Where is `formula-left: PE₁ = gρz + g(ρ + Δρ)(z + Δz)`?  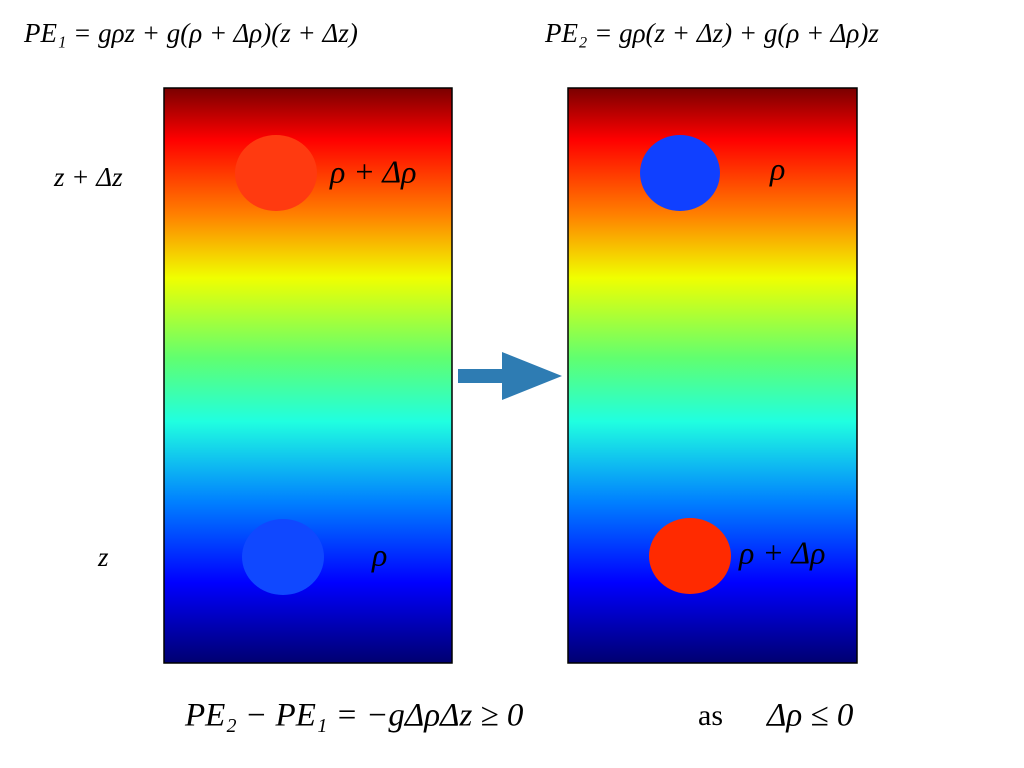
formula-left: PE₁ = gρz + g(ρ + Δρ)(z + Δz) is located at coordinates (190, 33).